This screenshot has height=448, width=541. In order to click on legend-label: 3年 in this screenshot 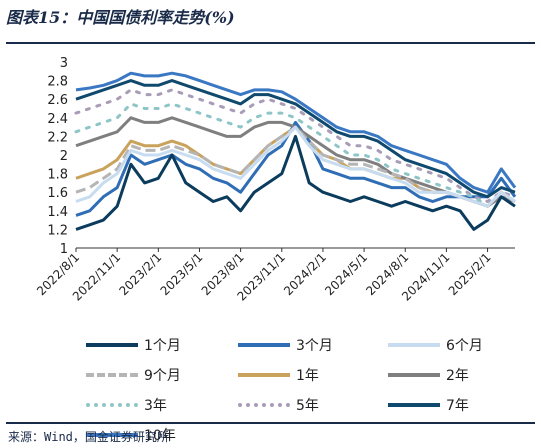, I will do `click(155, 406)`.